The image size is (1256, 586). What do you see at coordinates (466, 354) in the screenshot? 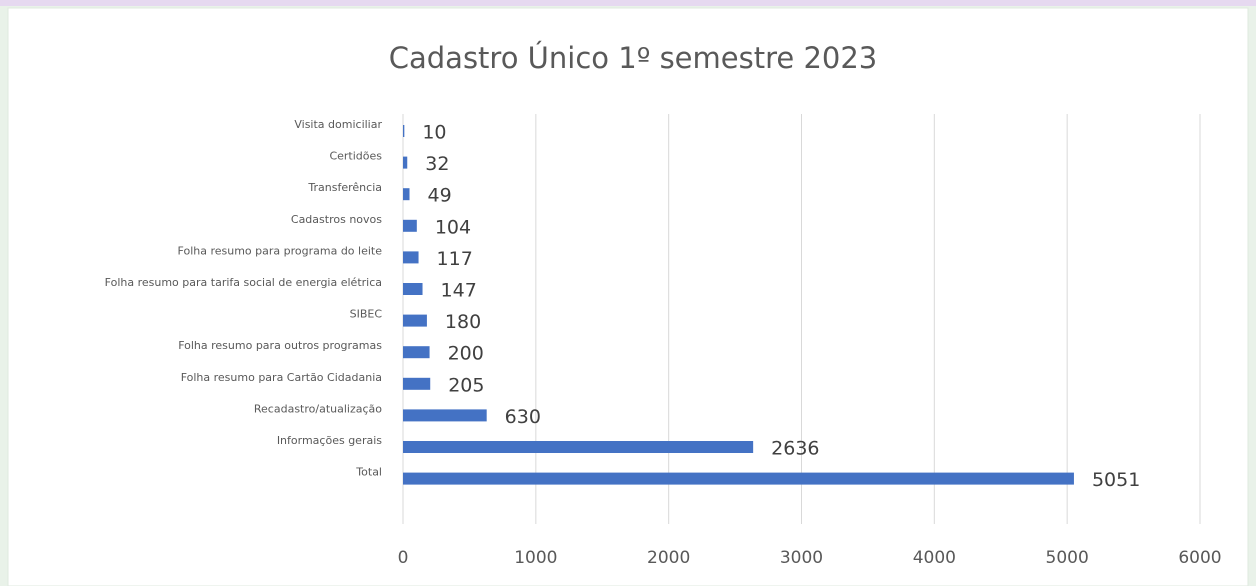
I see `data-label: 200` at bounding box center [466, 354].